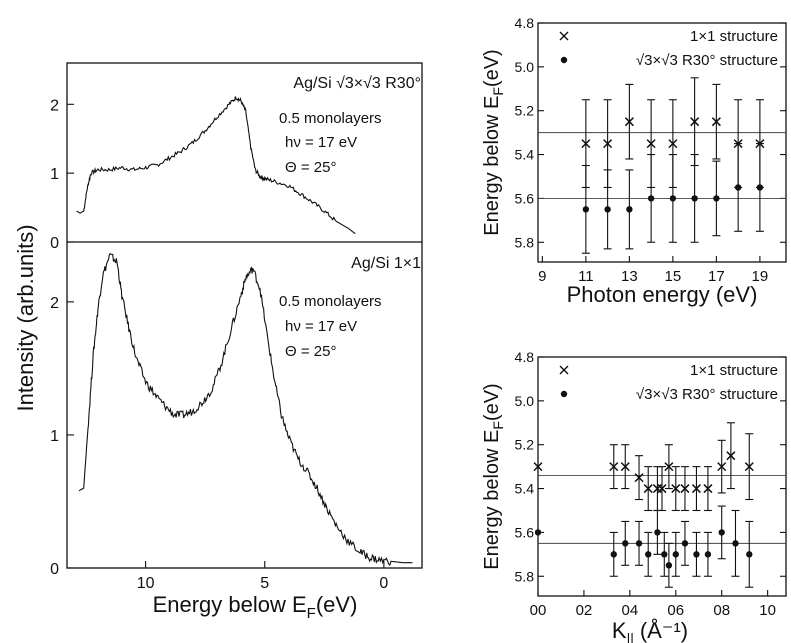 This screenshot has width=791, height=643. Describe the element at coordinates (146, 583) in the screenshot. I see `spectra-x-tick-label: 10` at that location.